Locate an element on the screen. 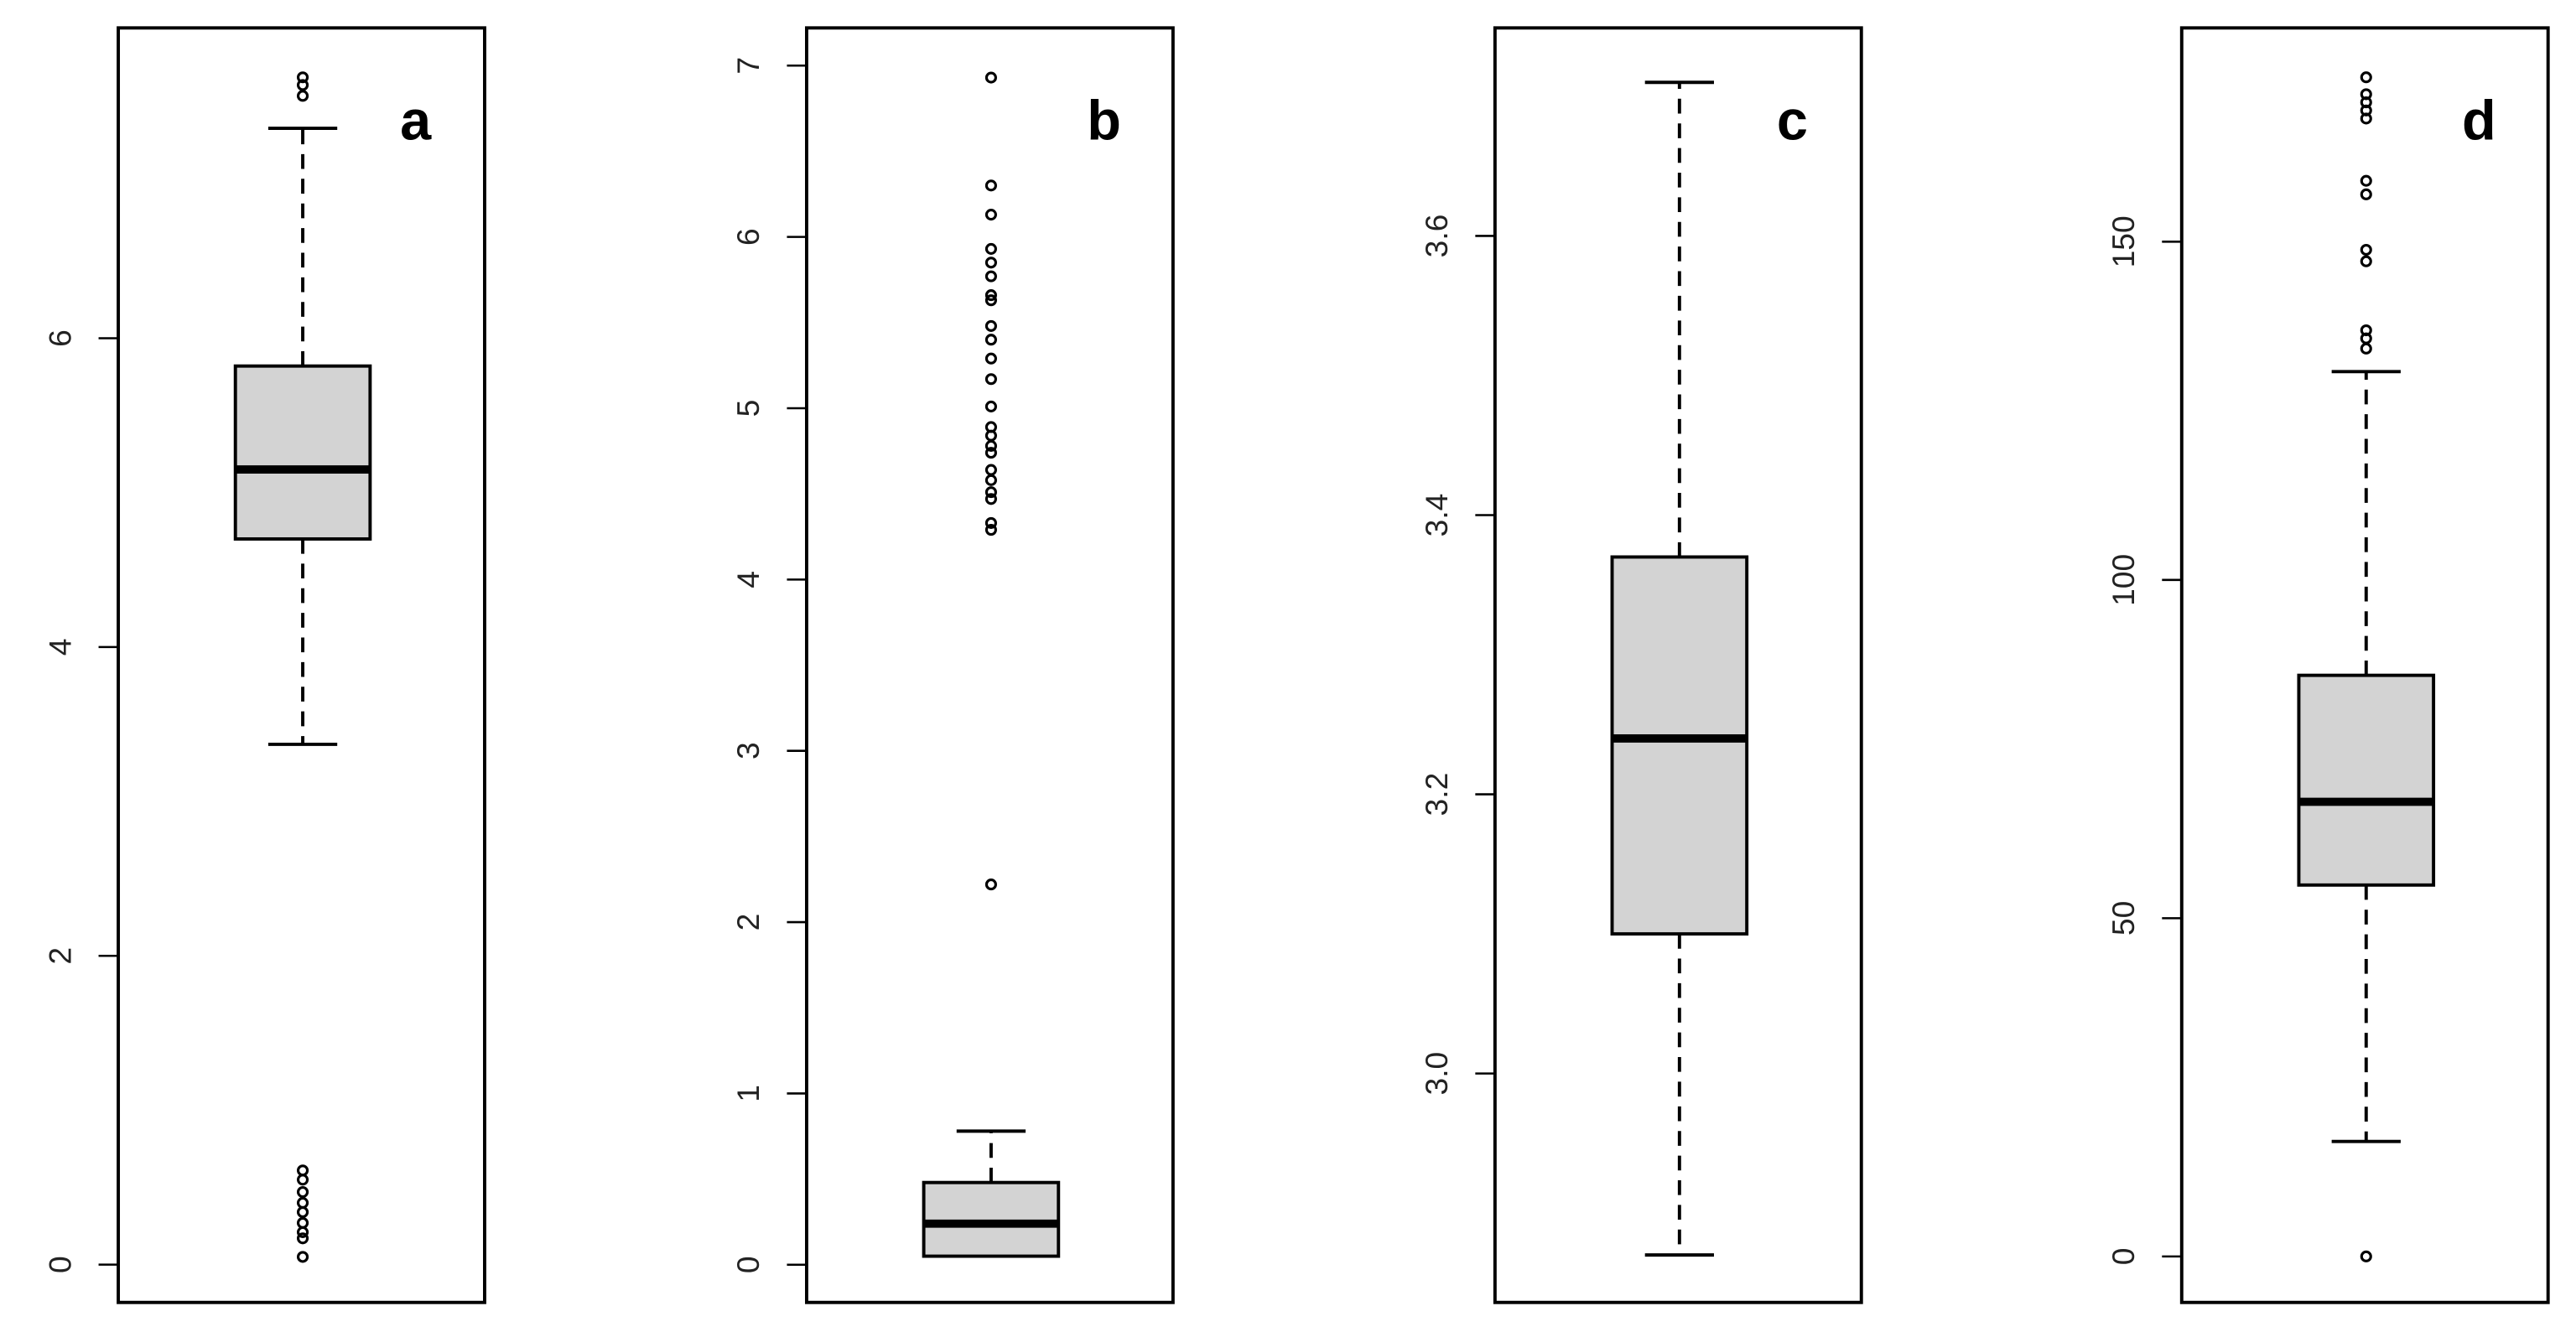  y-tick-label: 50 is located at coordinates (2123, 918).